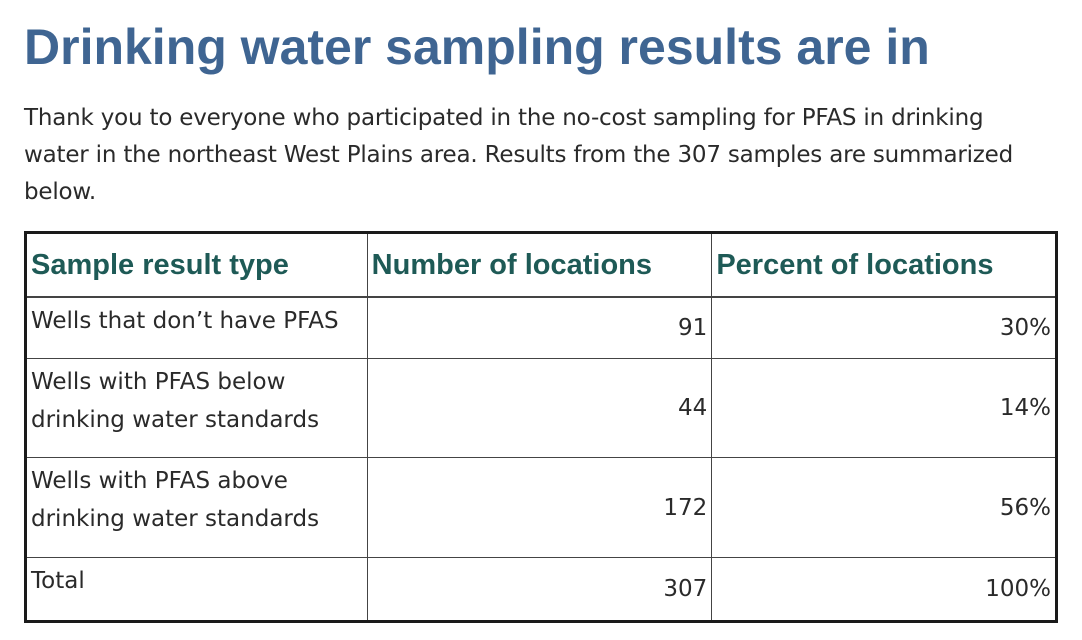 Image resolution: width=1082 pixels, height=640 pixels. Describe the element at coordinates (477, 47) in the screenshot. I see `page-title: Drinking water sampling results are in` at that location.